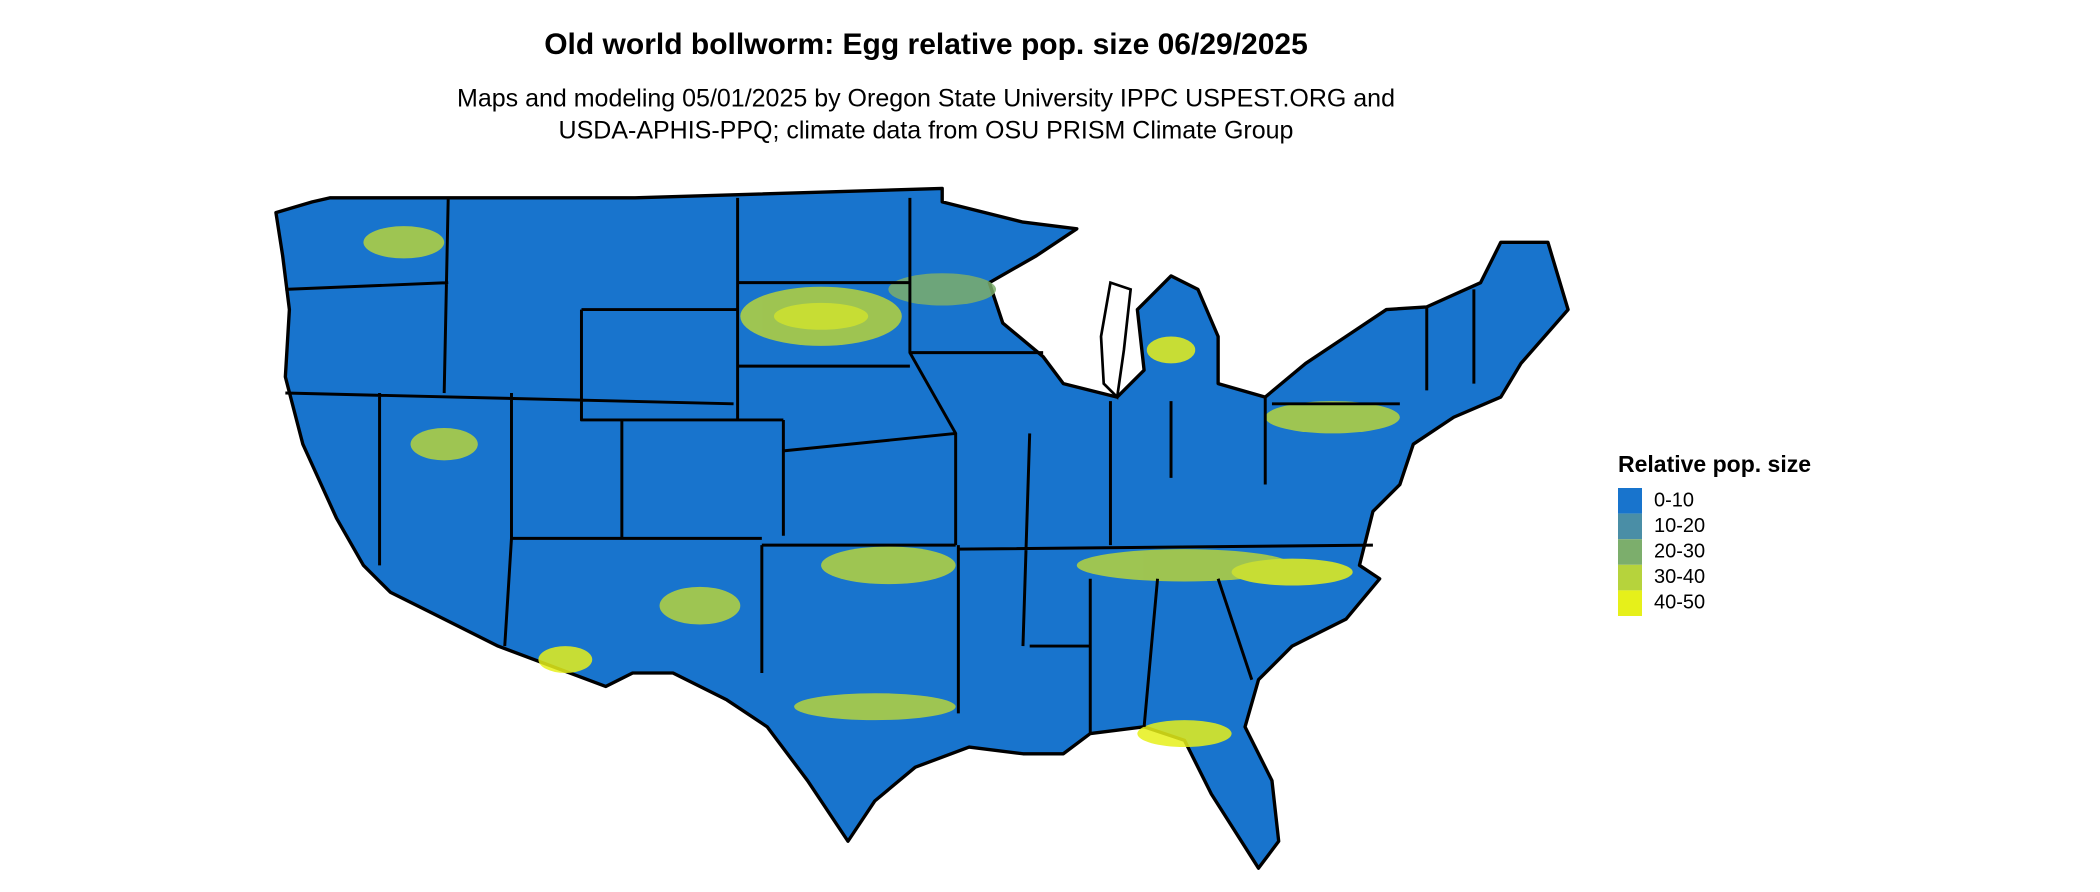 This screenshot has width=2100, height=892. Describe the element at coordinates (1714, 464) in the screenshot. I see `legend-title: Relative pop. size` at that location.